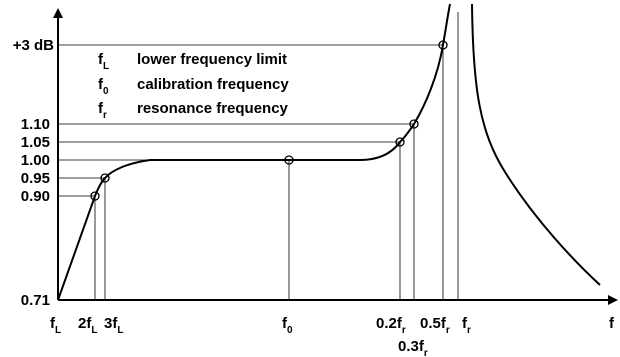  I want to click on y-tick-1-05: 1.05, so click(35, 142).